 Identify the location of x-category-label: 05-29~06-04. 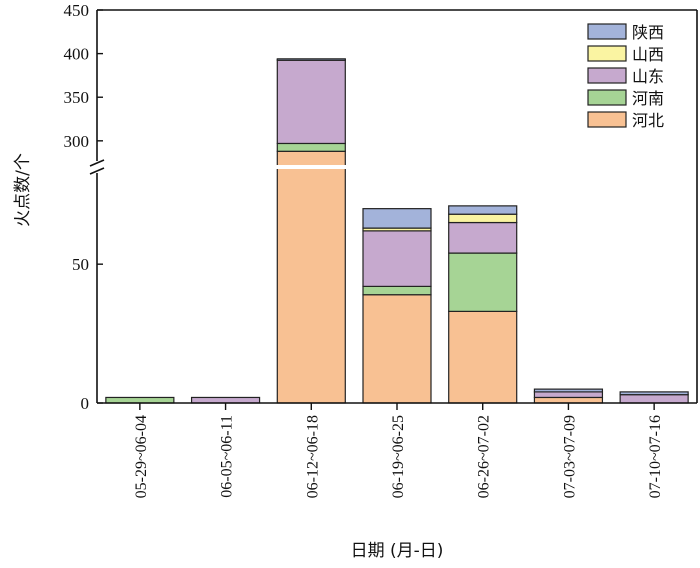
(141, 456).